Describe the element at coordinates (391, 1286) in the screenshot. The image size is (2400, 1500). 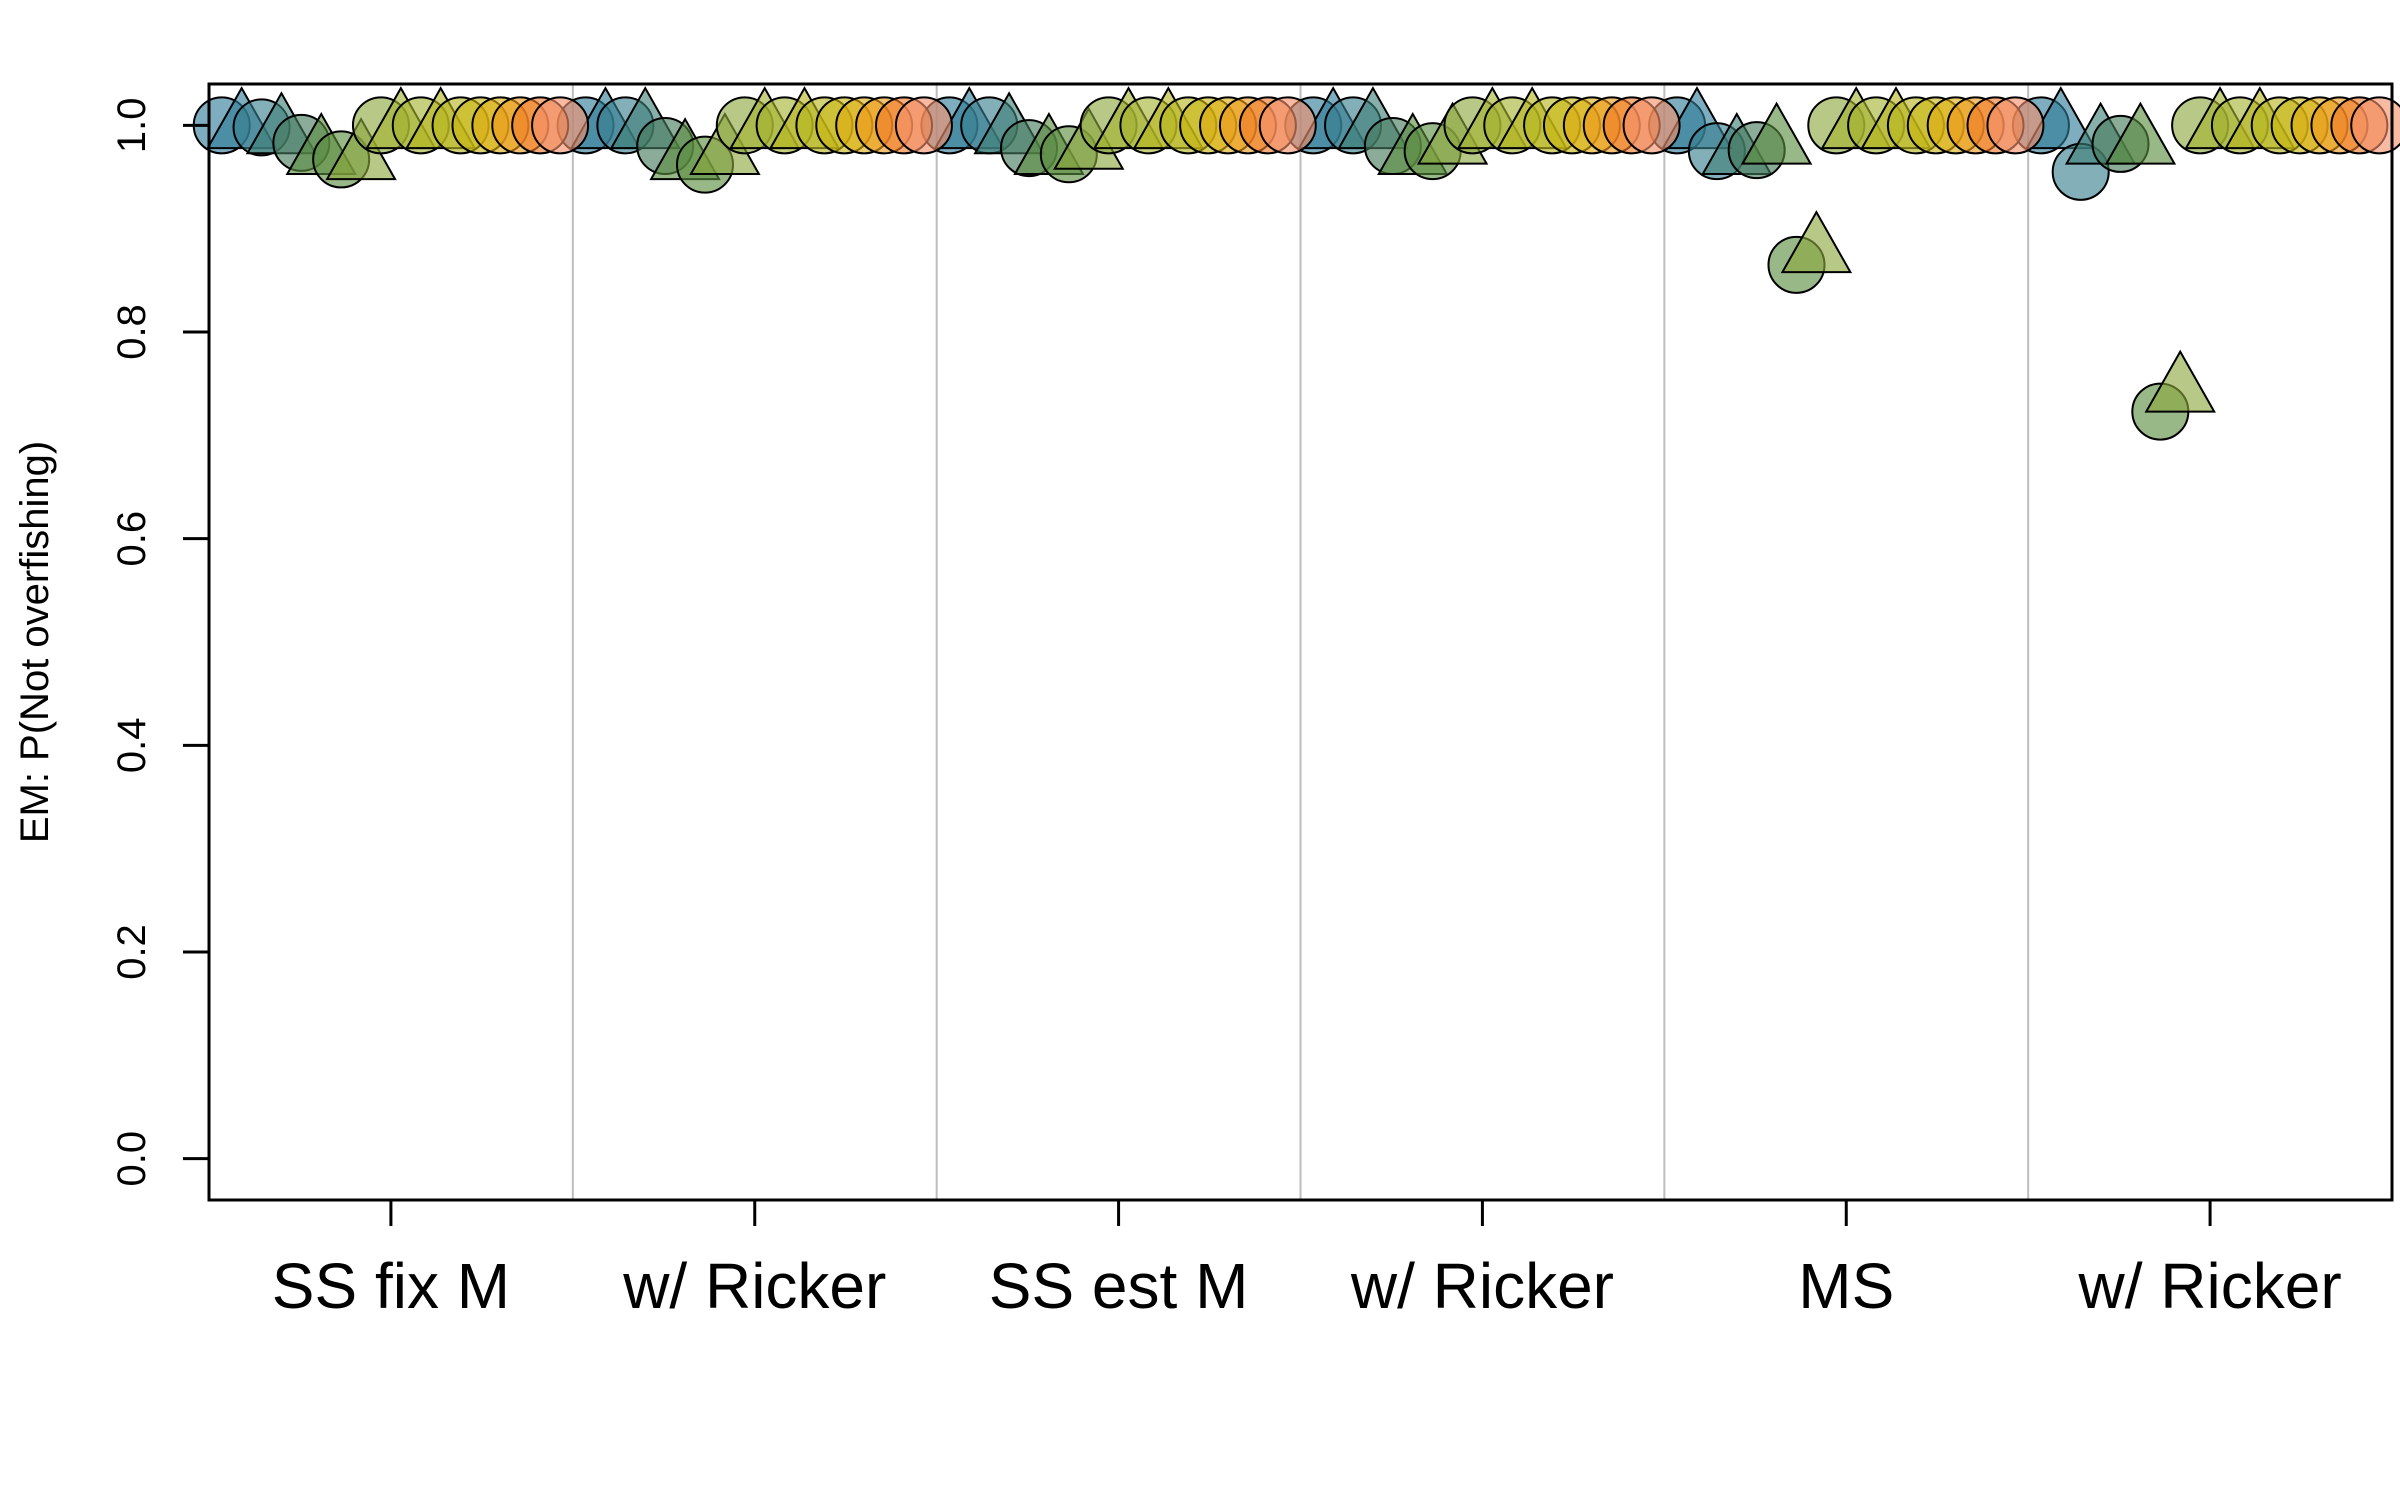
I see `x-tick-label: SS fix M` at that location.